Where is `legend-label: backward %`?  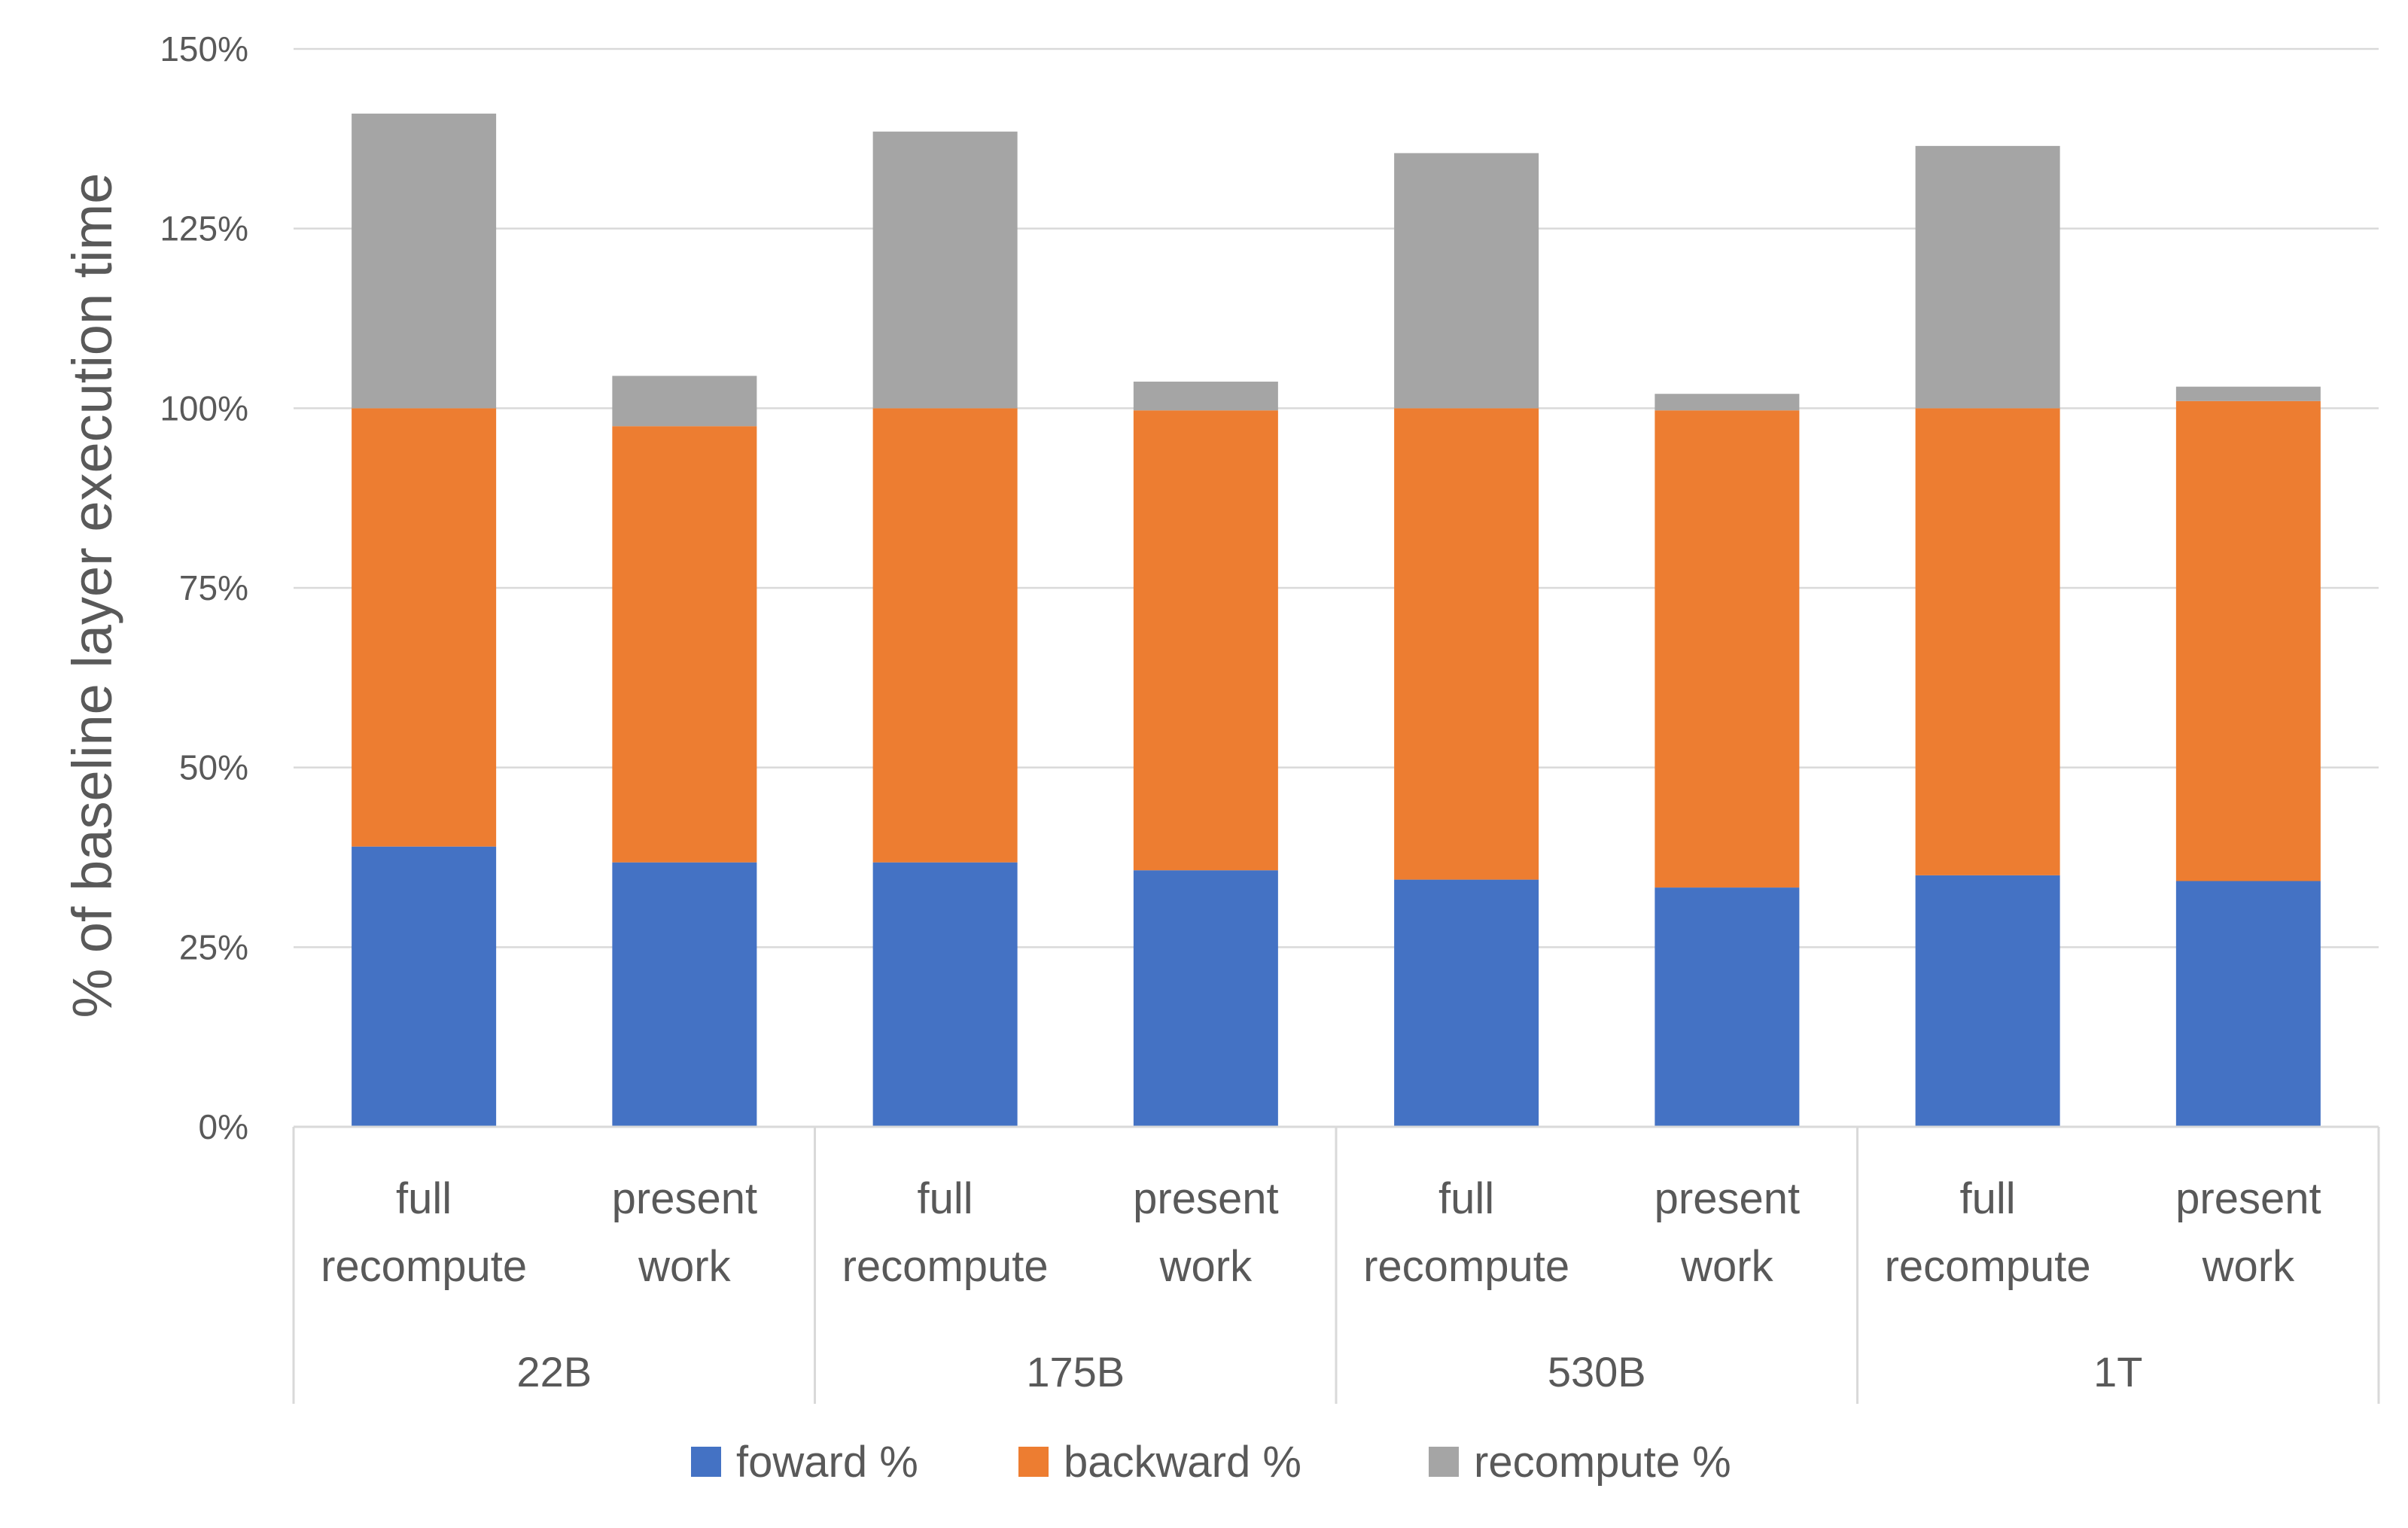 legend-label: backward % is located at coordinates (1182, 1462).